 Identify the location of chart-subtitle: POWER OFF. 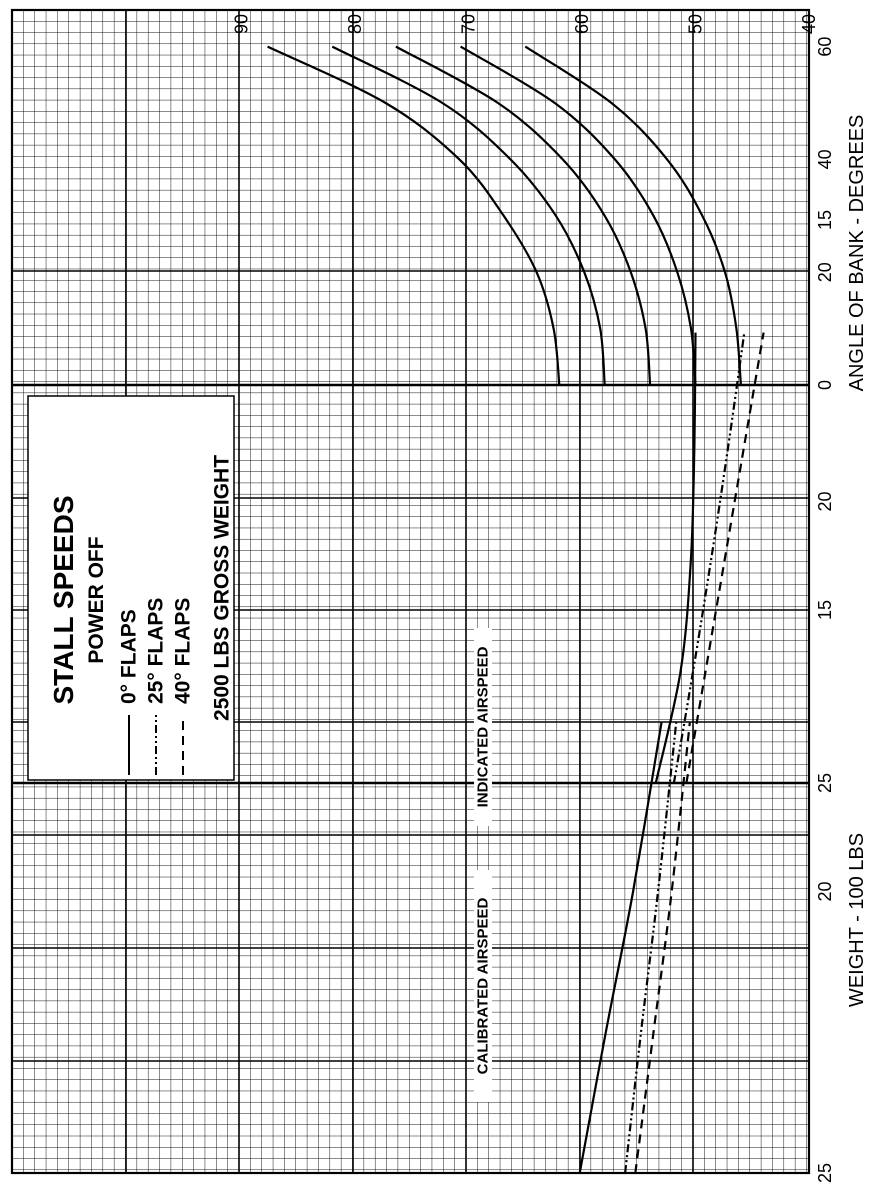
(96, 599).